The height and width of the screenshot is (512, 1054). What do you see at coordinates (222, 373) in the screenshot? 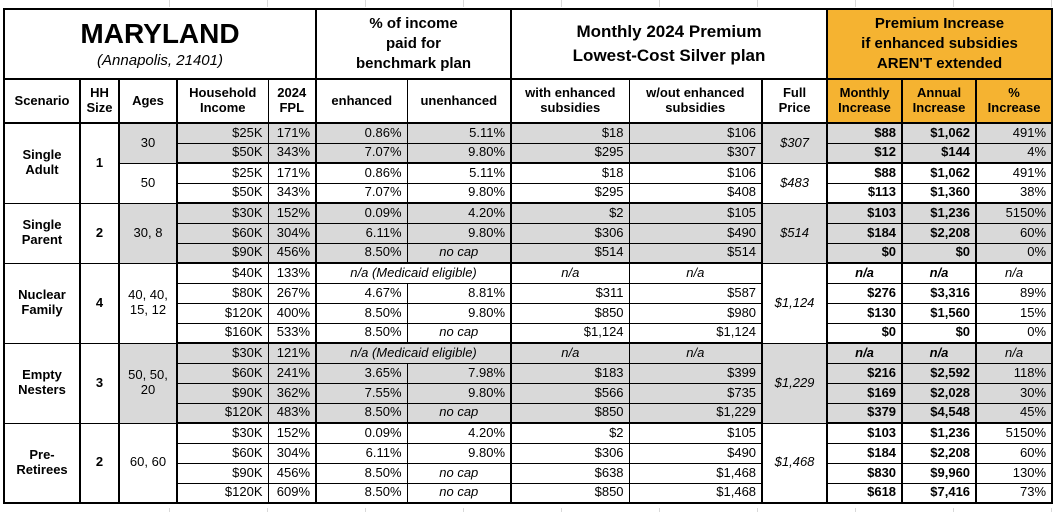
I see `cell-income: $60K` at bounding box center [222, 373].